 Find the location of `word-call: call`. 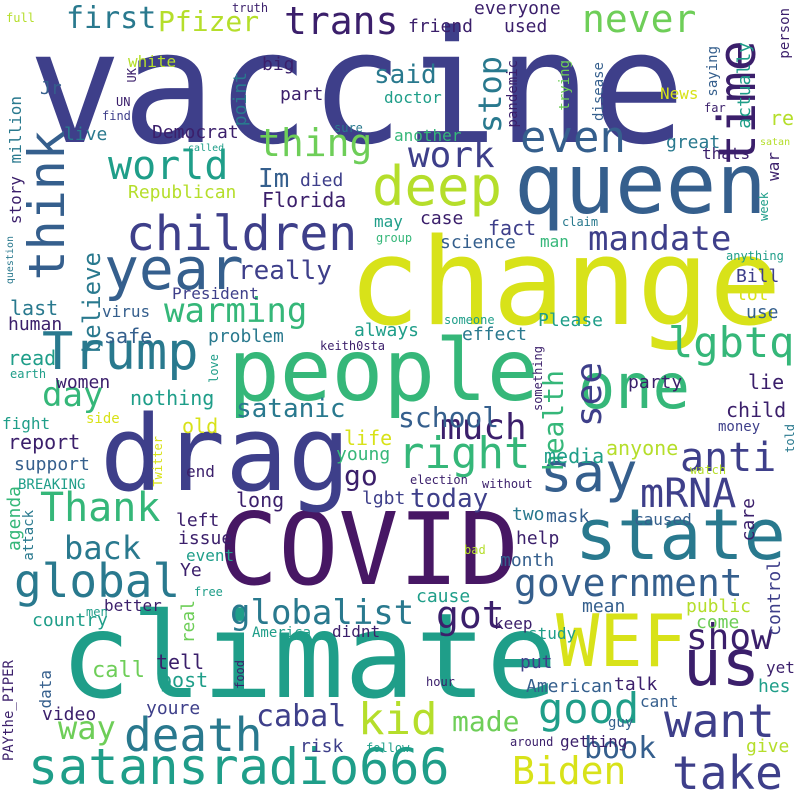

word-call: call is located at coordinates (118, 670).